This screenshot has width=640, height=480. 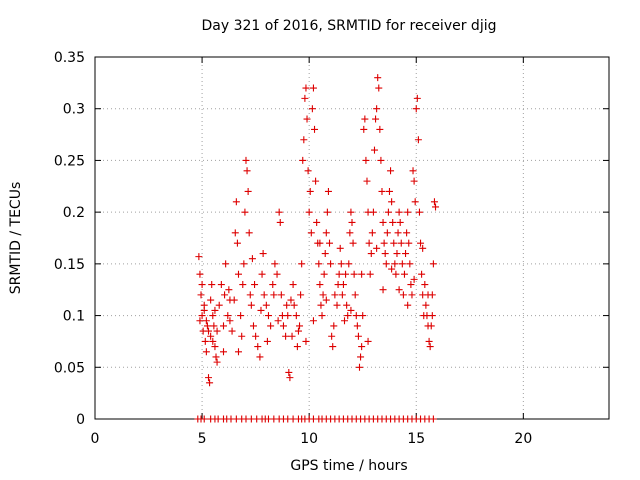 I want to click on y-tick-label: 0.3, so click(x=74, y=110).